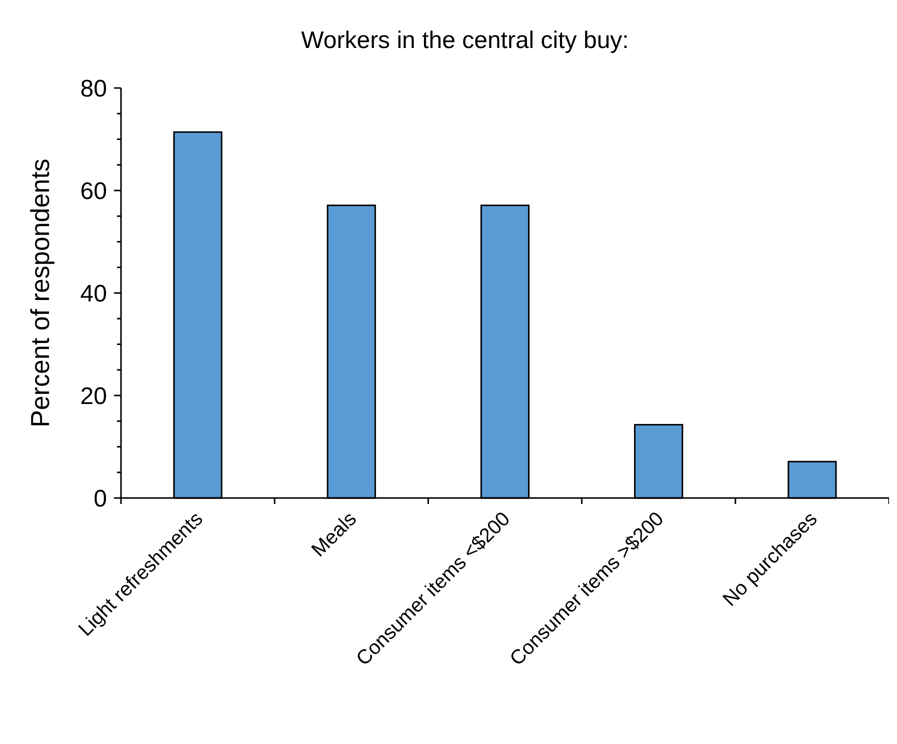 Image resolution: width=897 pixels, height=744 pixels. Describe the element at coordinates (93, 191) in the screenshot. I see `y-tick-label: 60` at that location.